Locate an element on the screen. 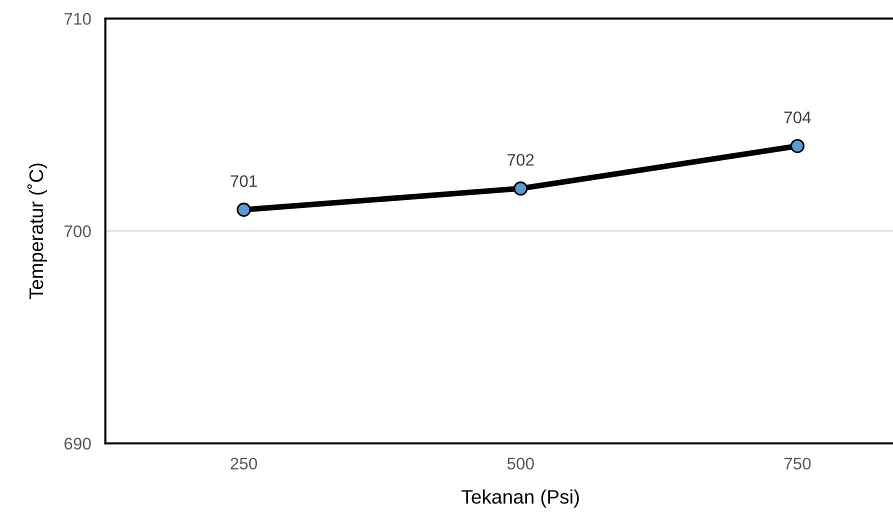 The image size is (893, 531). y-tick-label: 690 is located at coordinates (77, 444).